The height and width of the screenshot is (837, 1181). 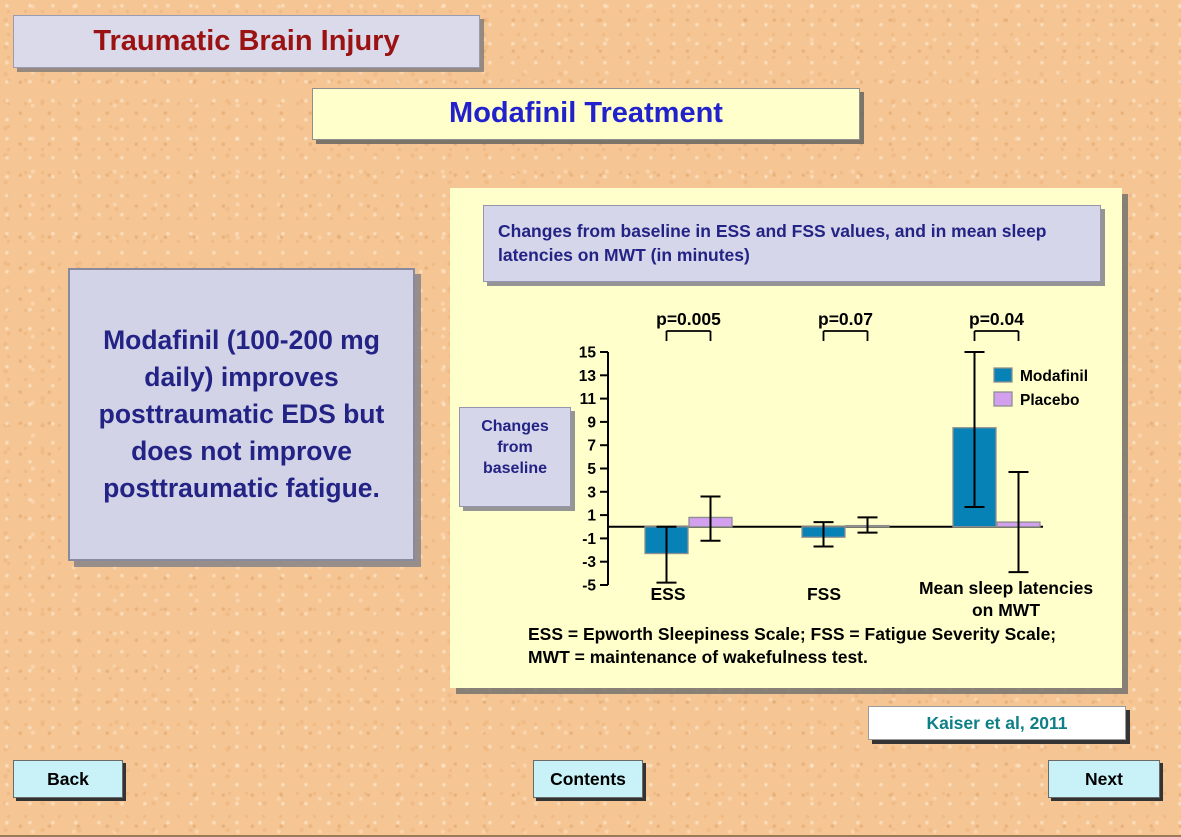 I want to click on y-tick-label: 9, so click(x=591, y=422).